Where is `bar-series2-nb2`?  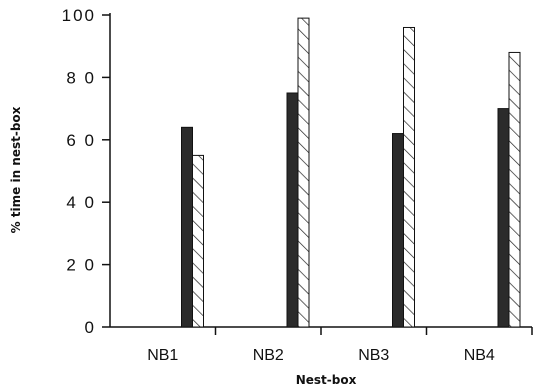 bar-series2-nb2 is located at coordinates (303, 172).